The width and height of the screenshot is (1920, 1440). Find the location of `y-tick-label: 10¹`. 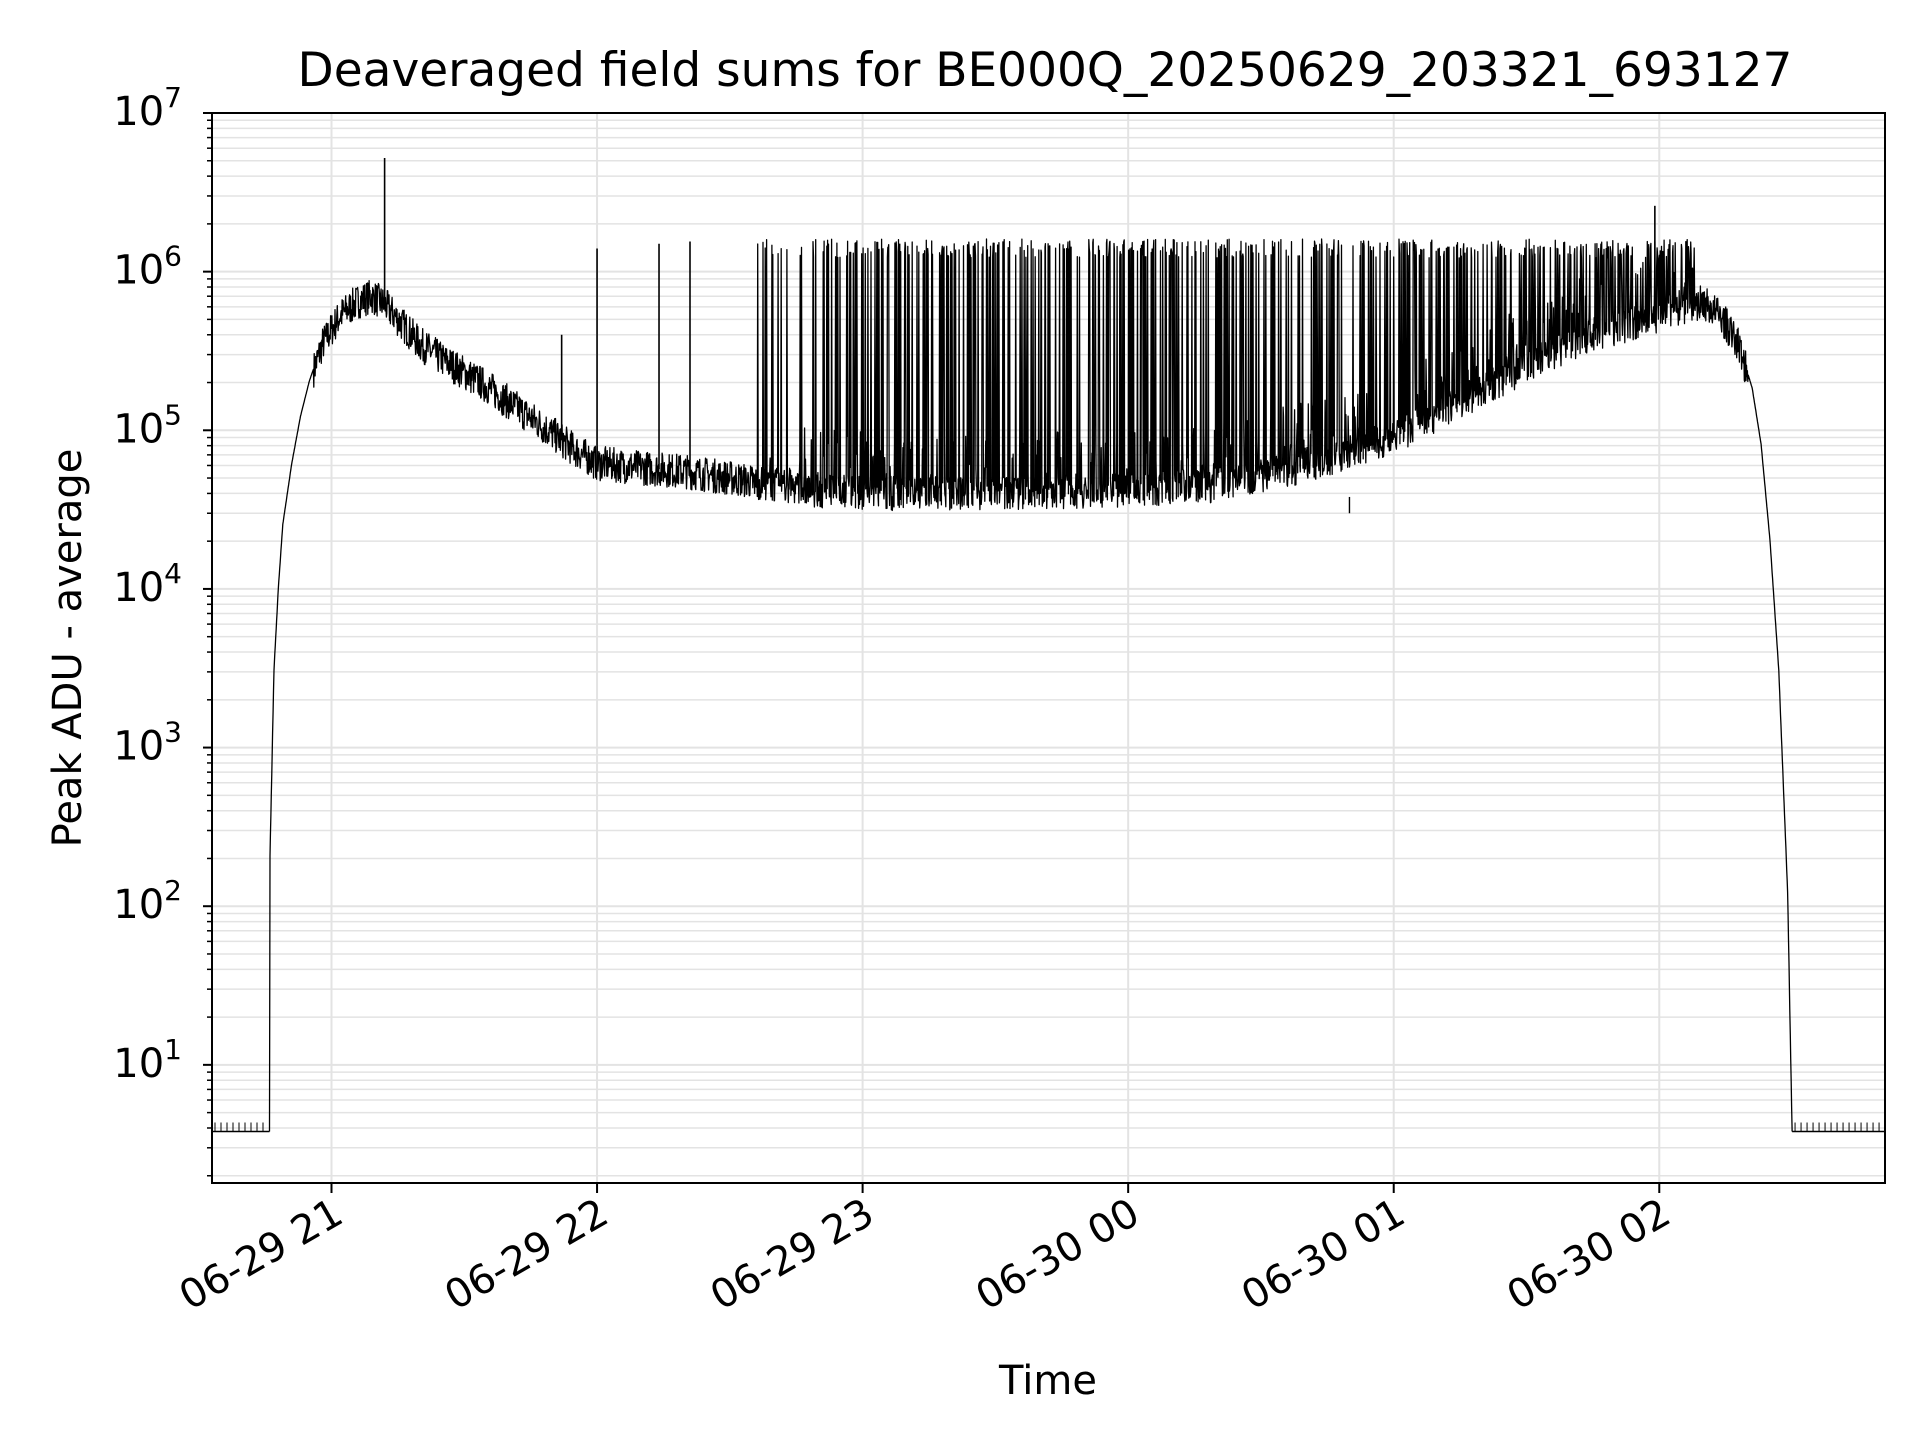

y-tick-label: 10¹ is located at coordinates (147, 1060).